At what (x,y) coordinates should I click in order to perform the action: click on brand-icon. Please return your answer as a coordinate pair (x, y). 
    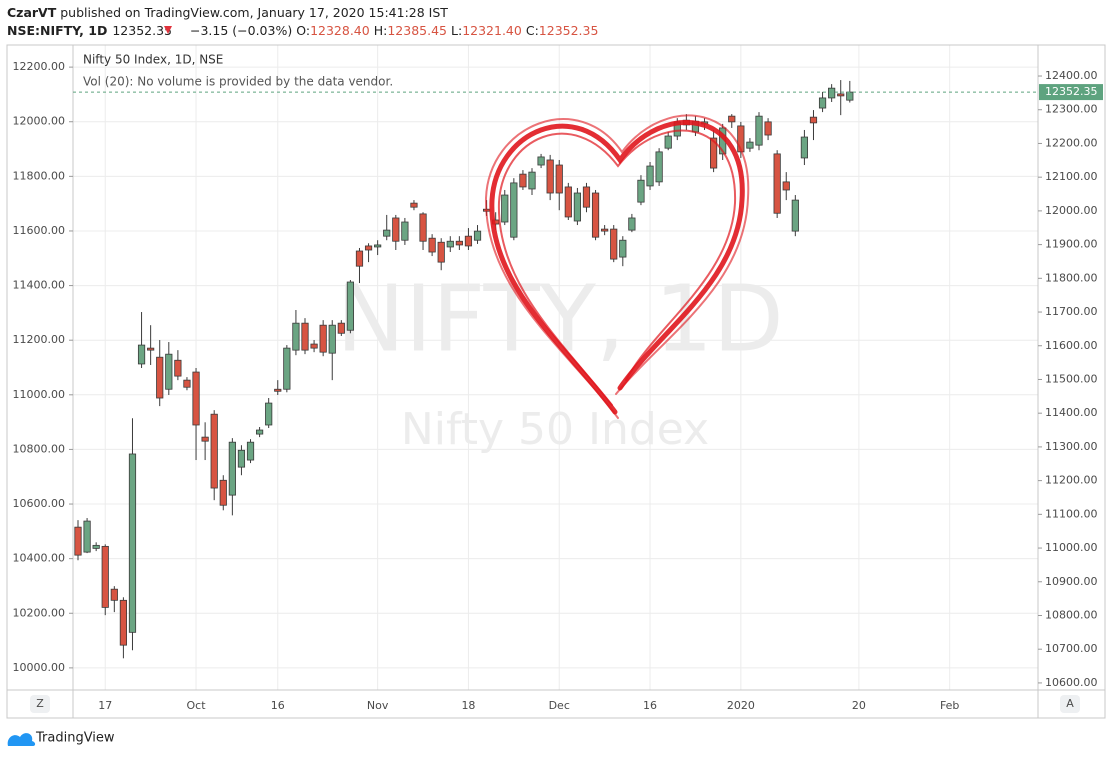
    Looking at the image, I should click on (21, 739).